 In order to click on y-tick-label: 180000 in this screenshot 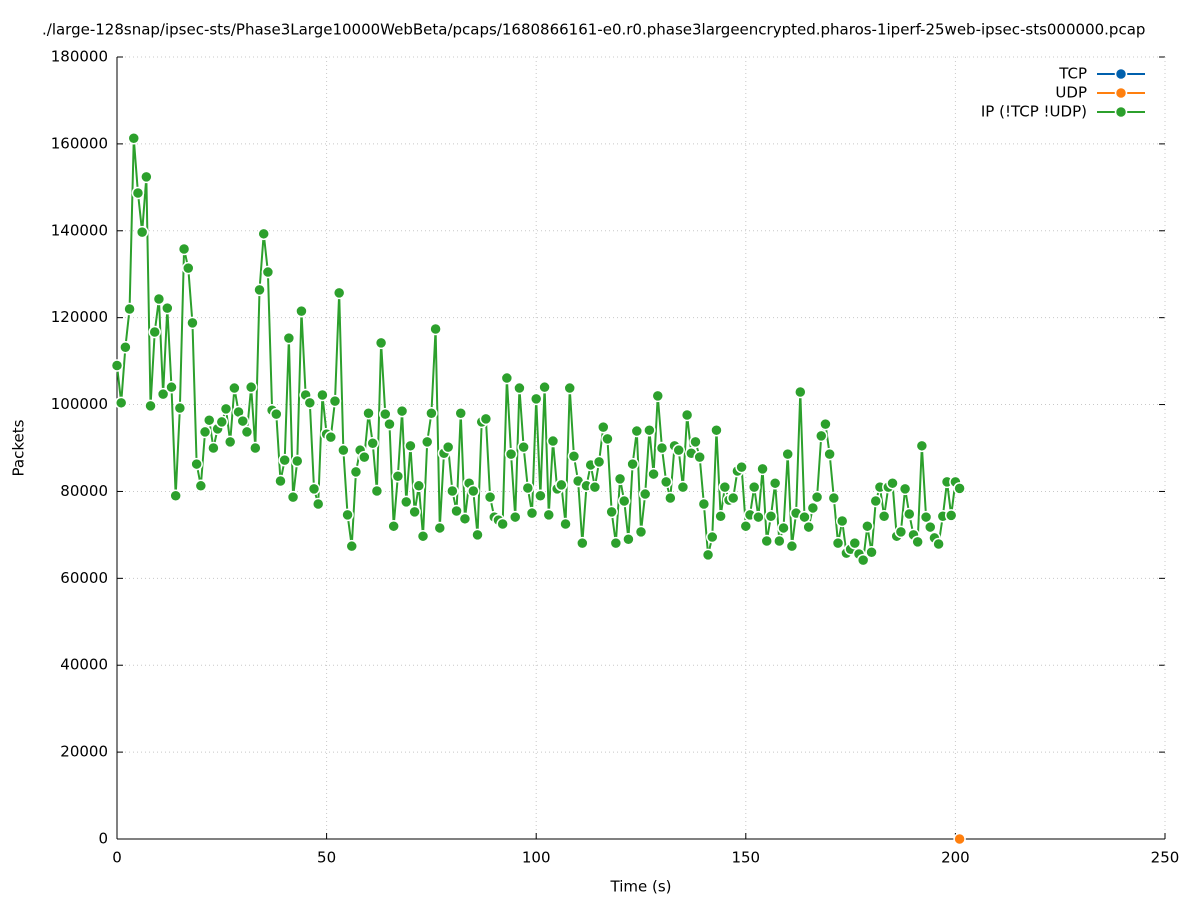, I will do `click(79, 57)`.